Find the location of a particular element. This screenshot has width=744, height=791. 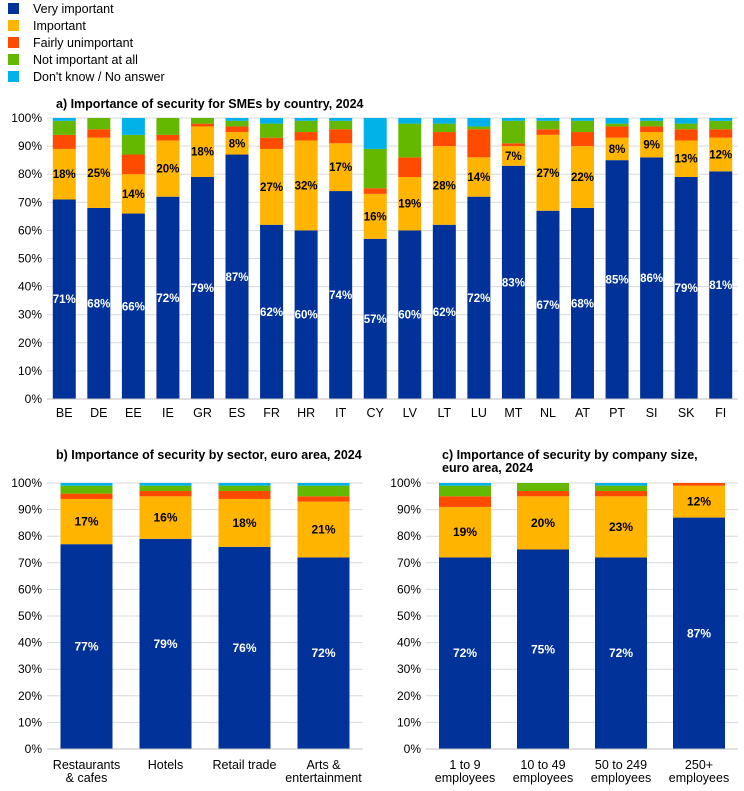

y-tick-label: 80% is located at coordinates (30, 536).